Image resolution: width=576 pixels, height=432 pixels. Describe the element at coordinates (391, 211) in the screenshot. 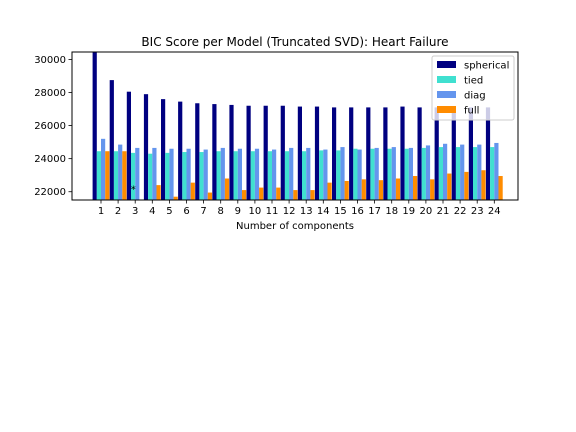

I see `x-tick-label-18: 18` at that location.